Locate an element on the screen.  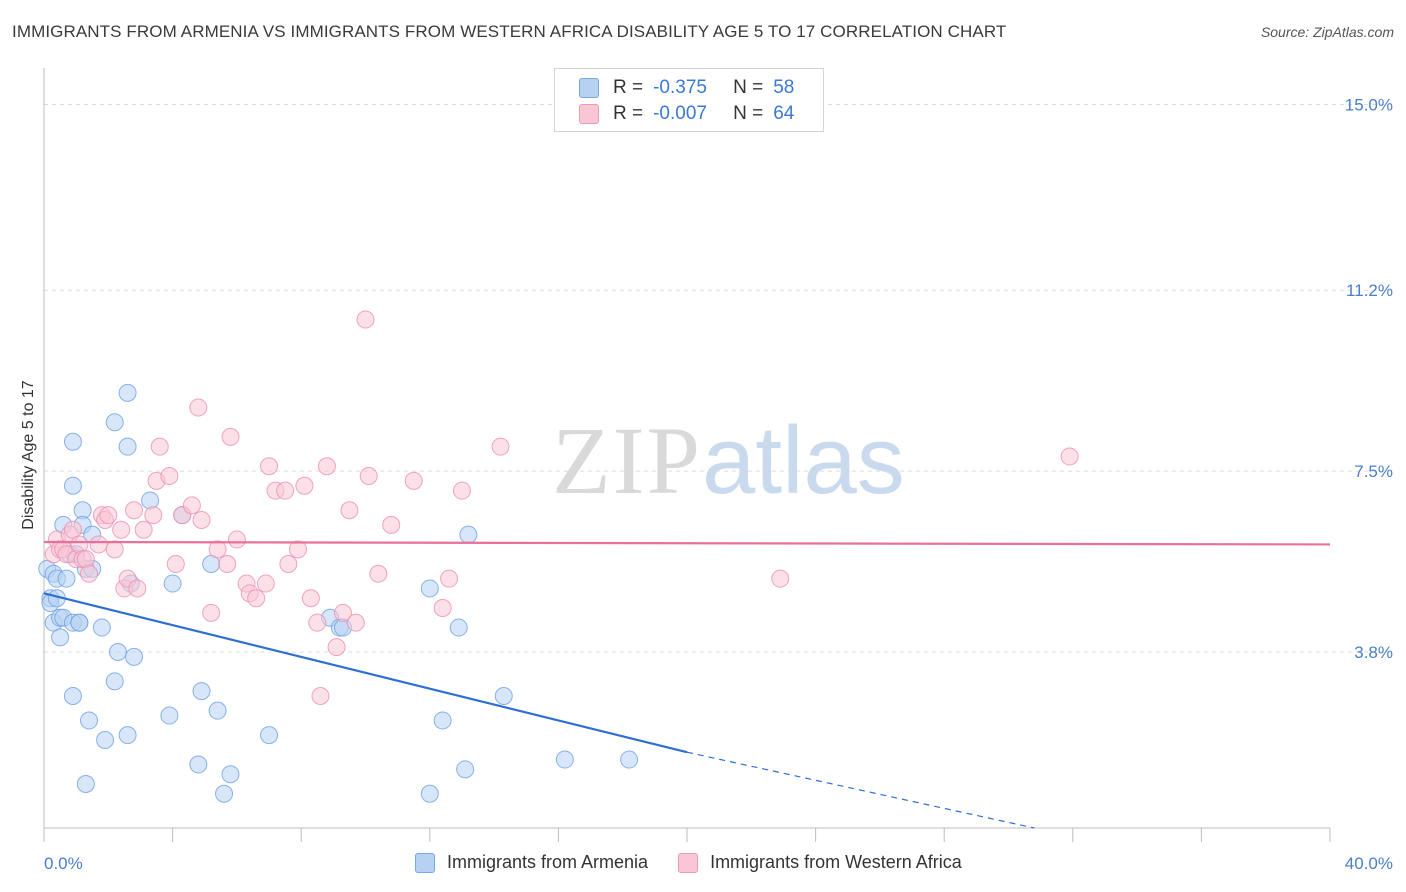
x-ticks is located at coordinates (687, 835).